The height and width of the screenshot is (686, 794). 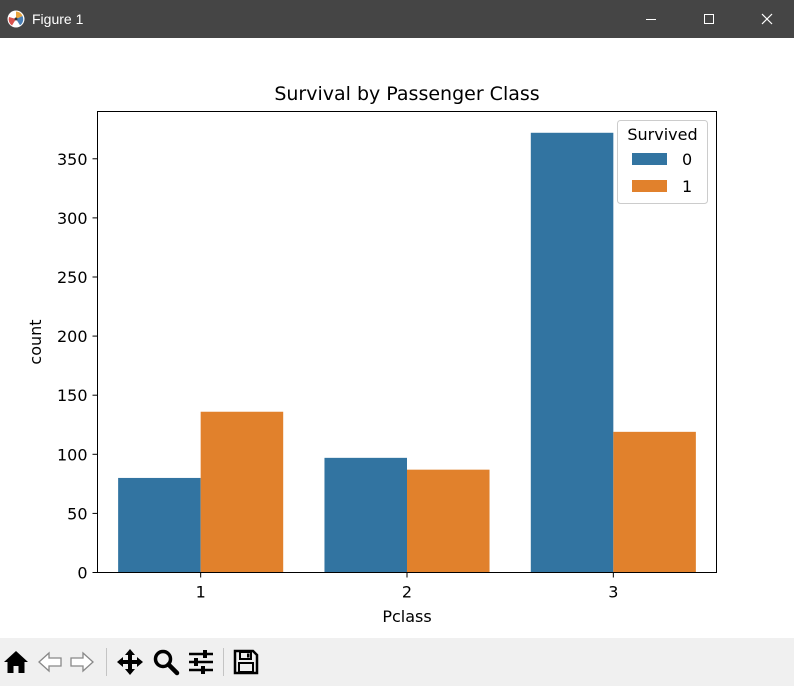 I want to click on x-axis: 1 2 3, so click(x=407, y=587).